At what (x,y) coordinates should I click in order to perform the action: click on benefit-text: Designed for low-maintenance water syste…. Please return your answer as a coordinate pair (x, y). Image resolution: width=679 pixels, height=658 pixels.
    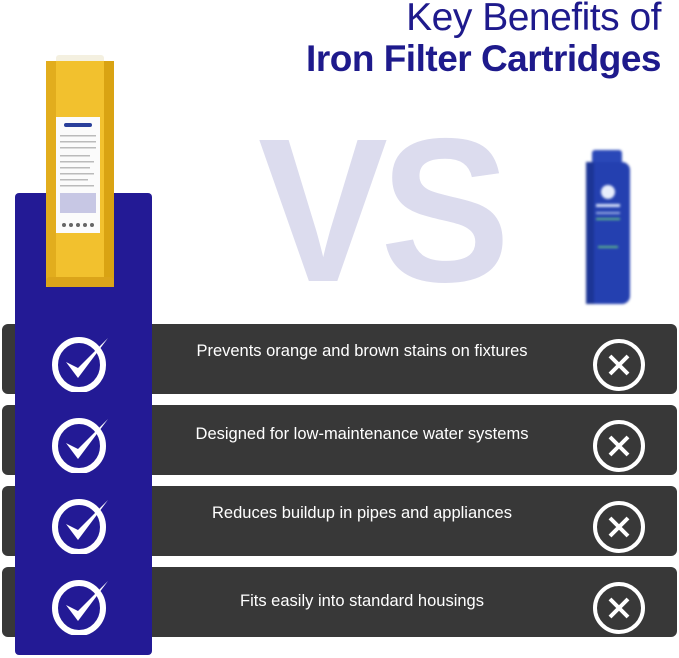
    Looking at the image, I should click on (362, 434).